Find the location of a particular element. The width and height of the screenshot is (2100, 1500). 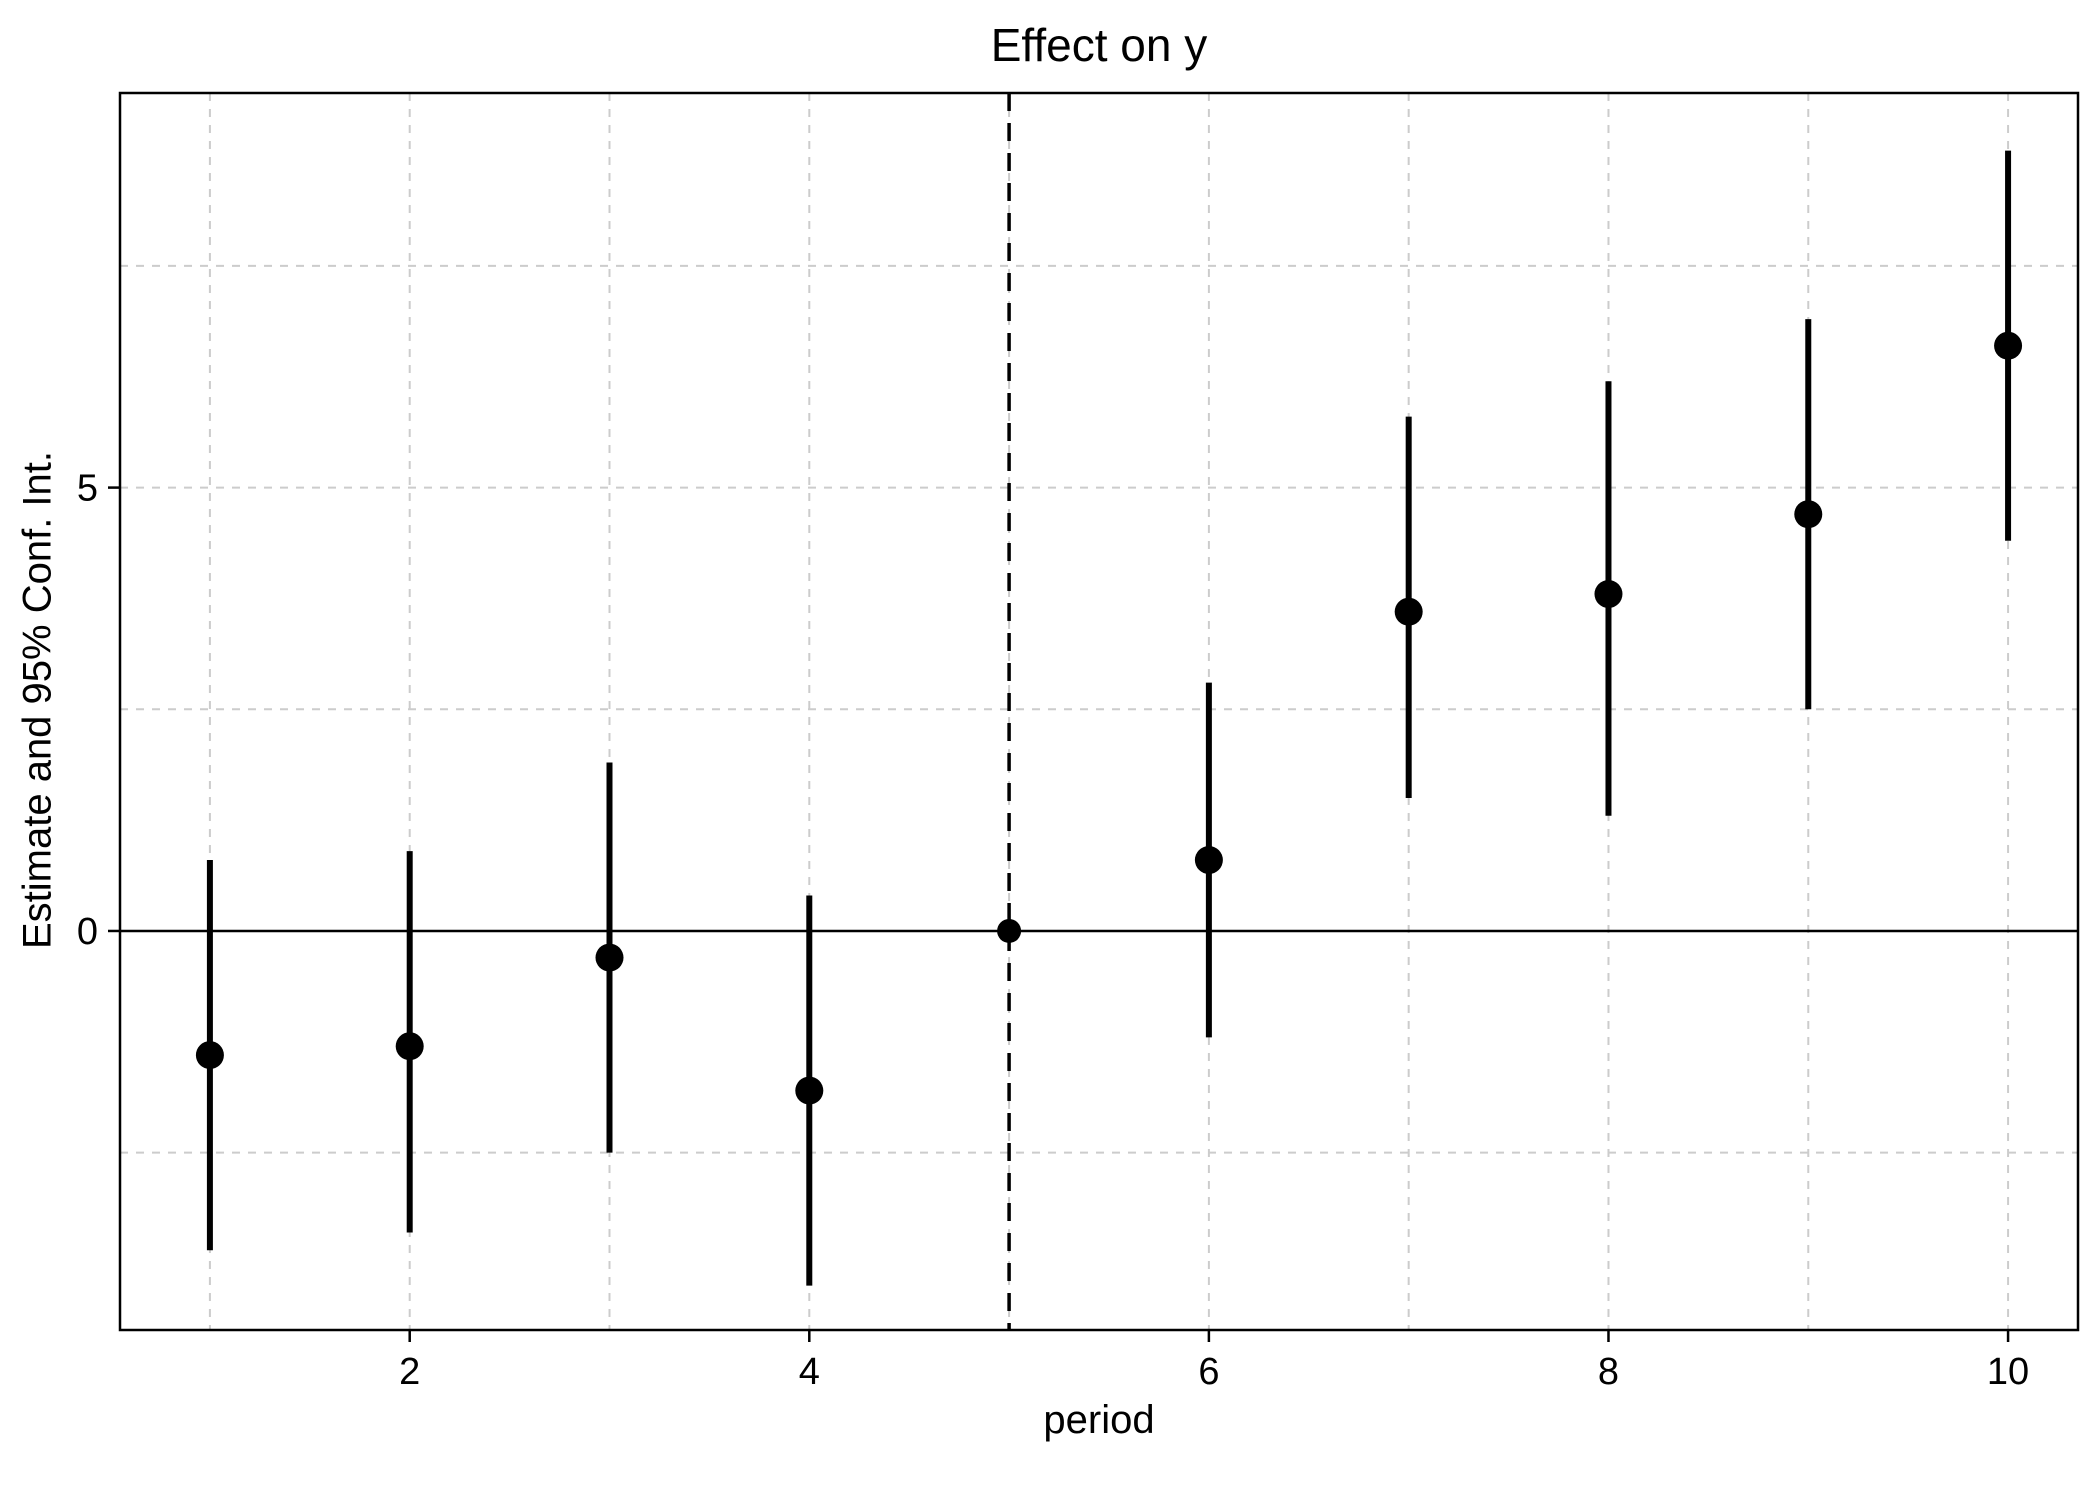

x-tick-label: 4 is located at coordinates (809, 1372).